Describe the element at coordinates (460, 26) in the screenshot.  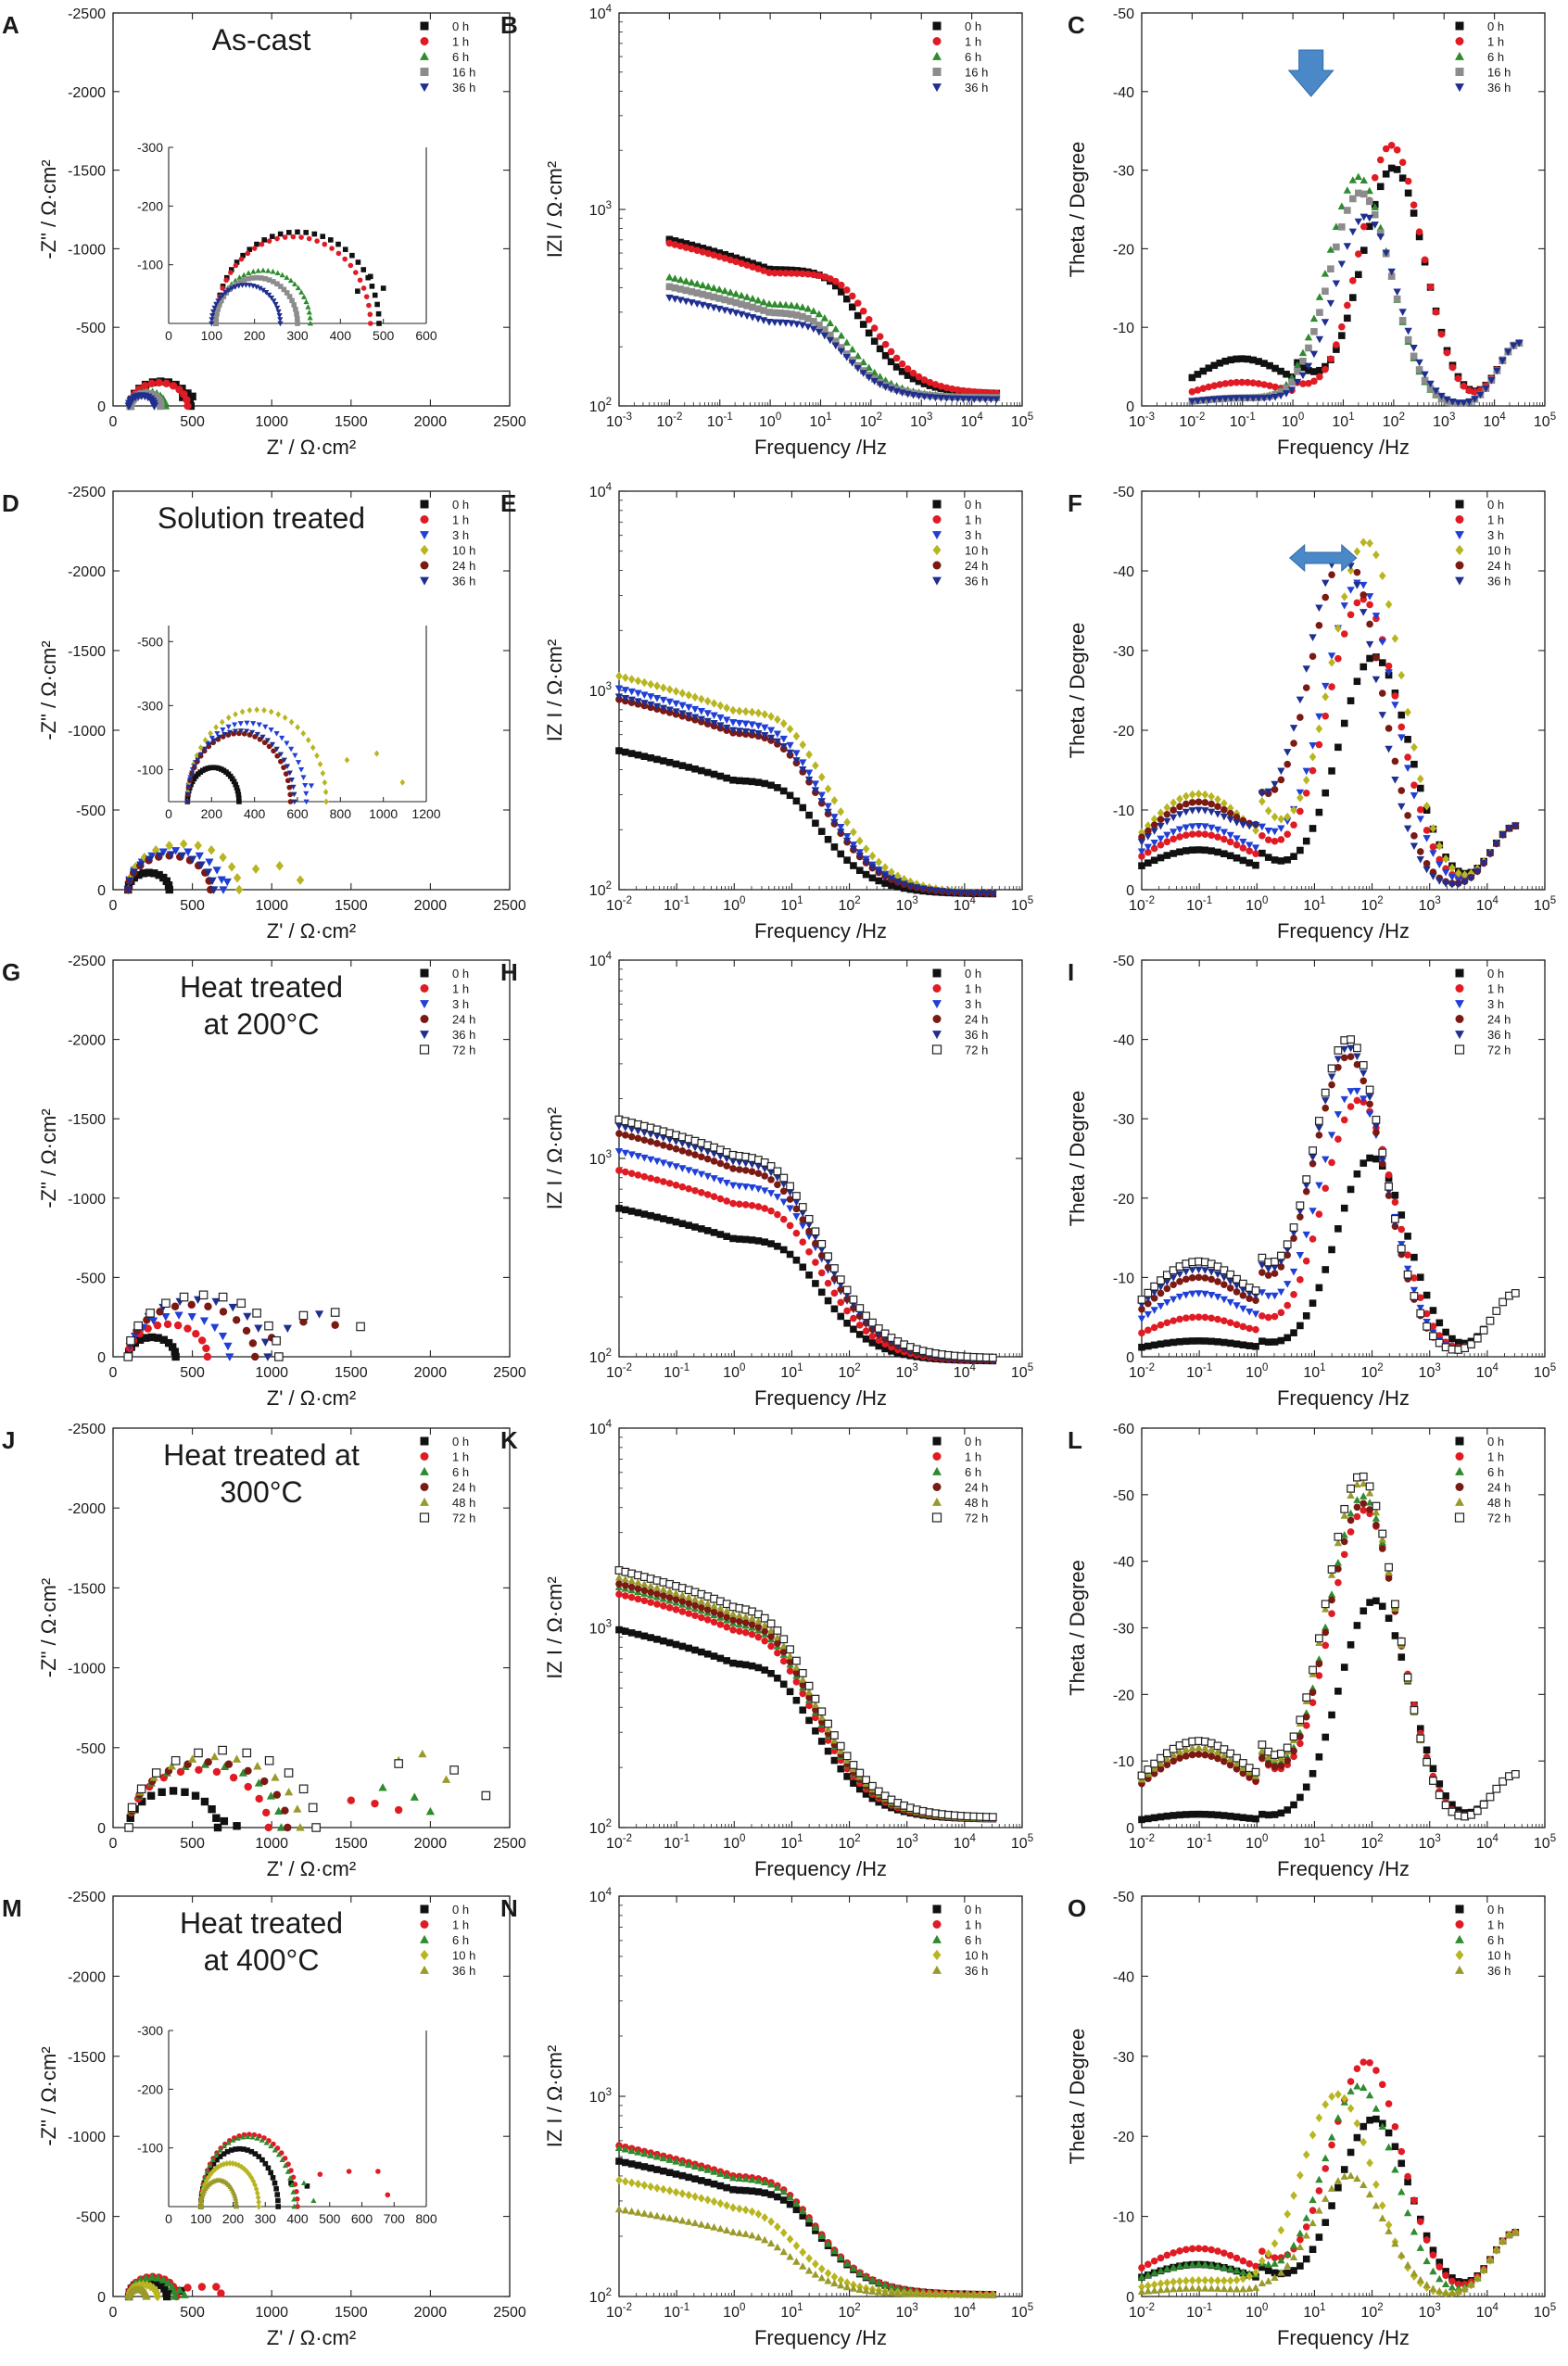
I see `legend-label: 0 h` at that location.